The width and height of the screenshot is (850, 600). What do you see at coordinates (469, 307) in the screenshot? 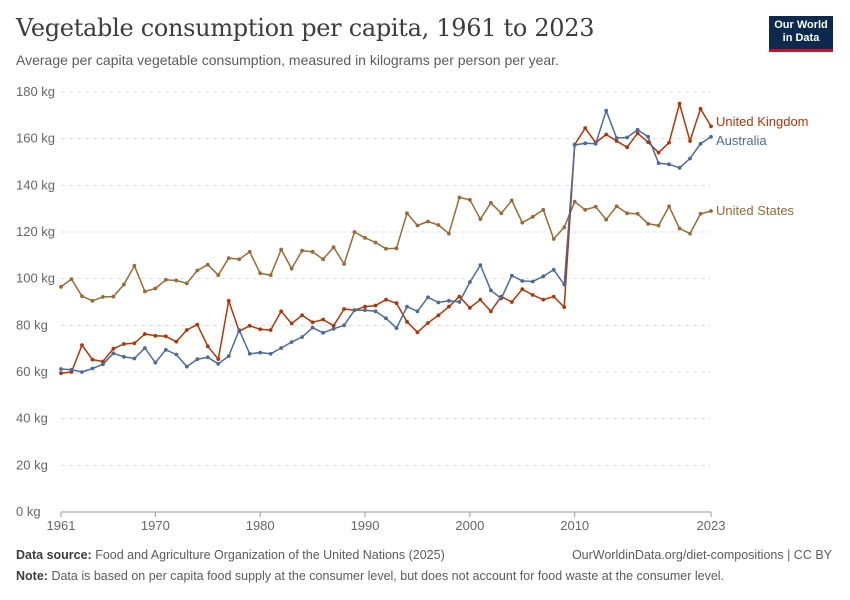
I see `point-united-kingdom-2000` at bounding box center [469, 307].